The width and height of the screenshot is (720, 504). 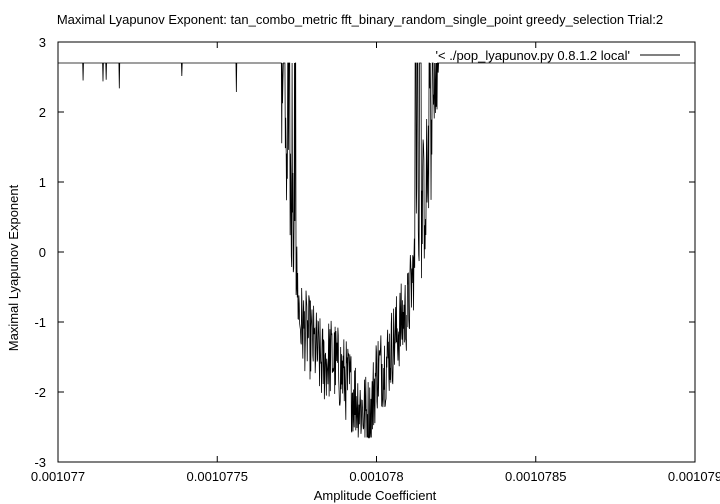 What do you see at coordinates (694, 476) in the screenshot?
I see `x-tick-label: 0.001079` at bounding box center [694, 476].